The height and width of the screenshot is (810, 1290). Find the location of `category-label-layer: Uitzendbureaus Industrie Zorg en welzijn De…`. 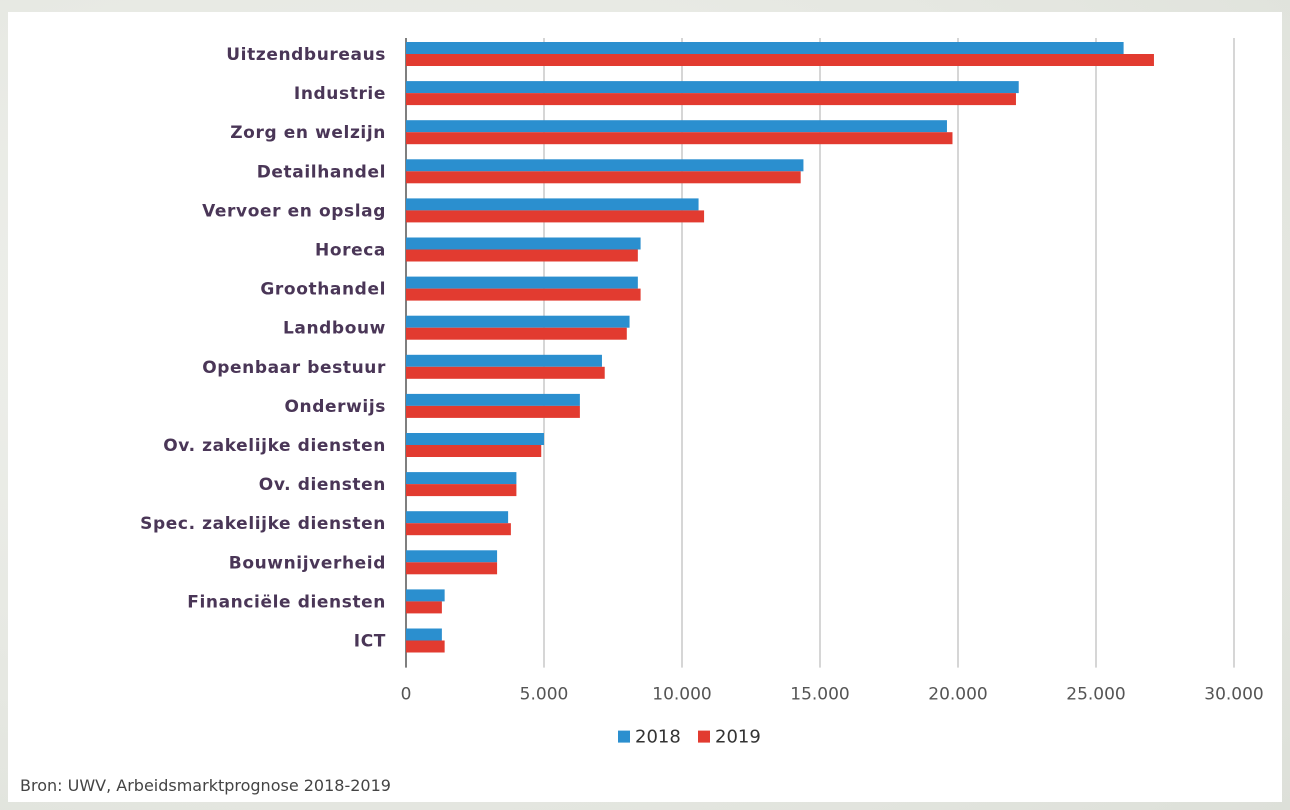

category-label-layer: Uitzendbureaus Industrie Zorg en welzijn De… is located at coordinates (263, 348).